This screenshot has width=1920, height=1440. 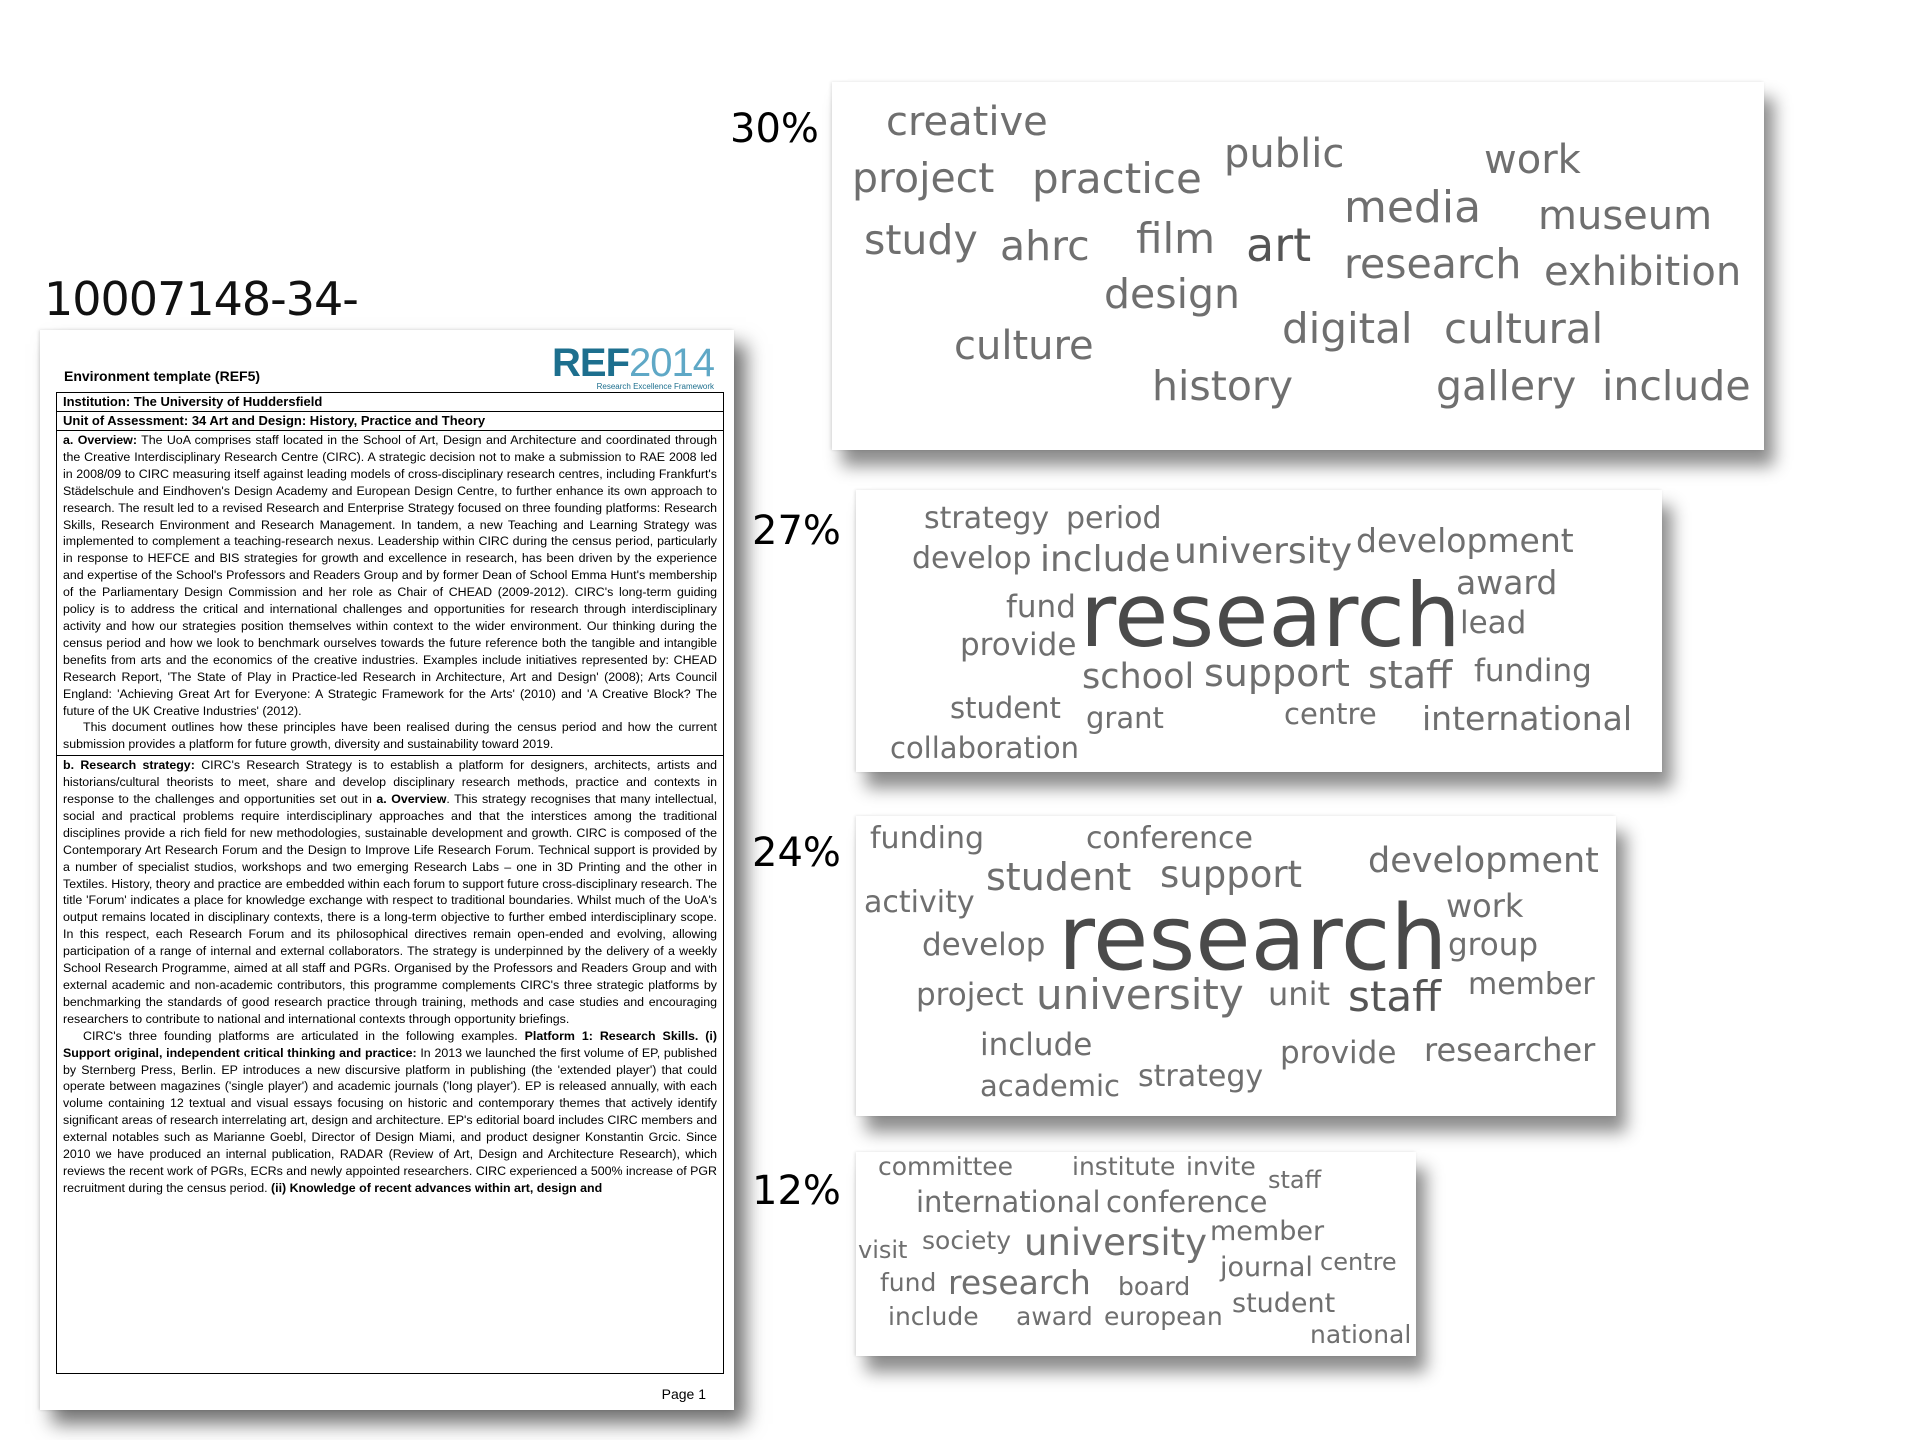 What do you see at coordinates (1114, 518) in the screenshot?
I see `cloud-word: period` at bounding box center [1114, 518].